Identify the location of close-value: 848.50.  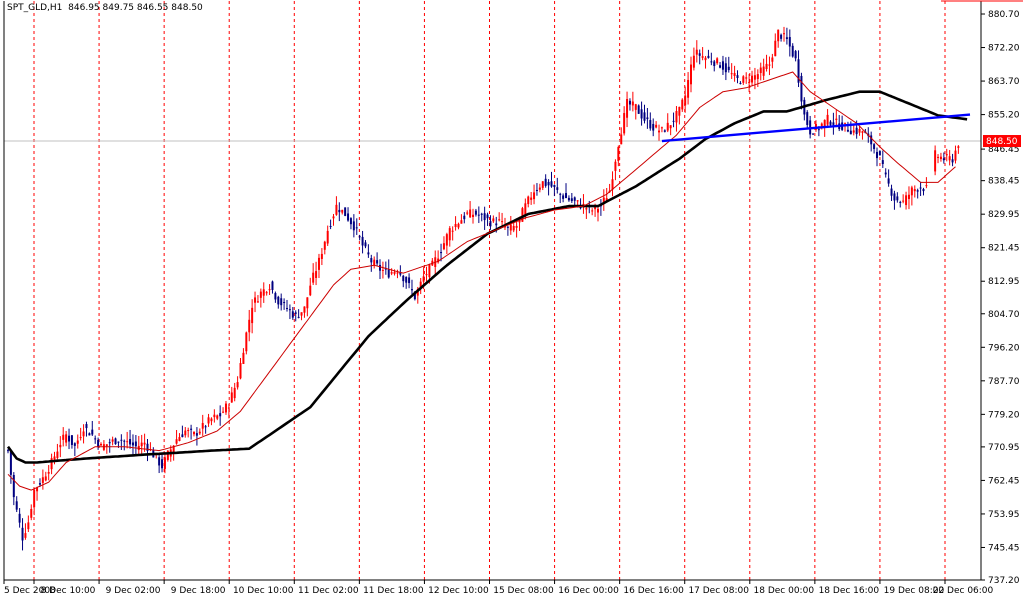
(187, 8).